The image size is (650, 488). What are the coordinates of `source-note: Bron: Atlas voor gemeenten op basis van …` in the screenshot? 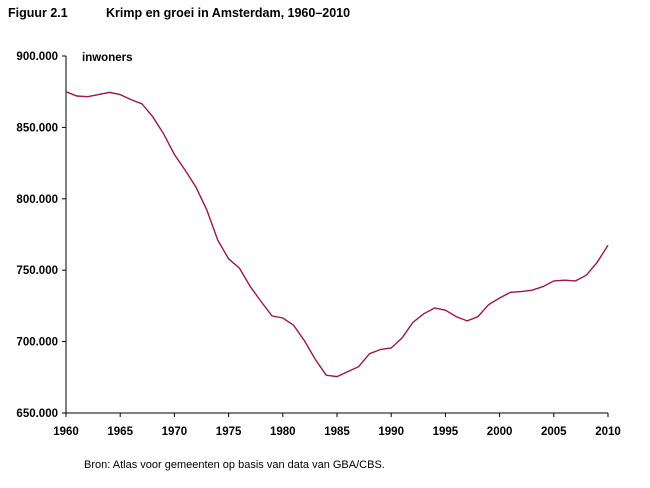 It's located at (234, 465).